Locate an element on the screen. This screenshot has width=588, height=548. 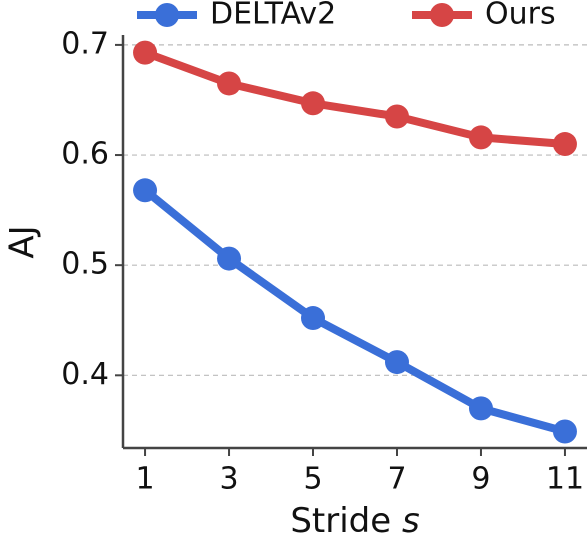
x-axis-label: Stride s is located at coordinates (354, 521).